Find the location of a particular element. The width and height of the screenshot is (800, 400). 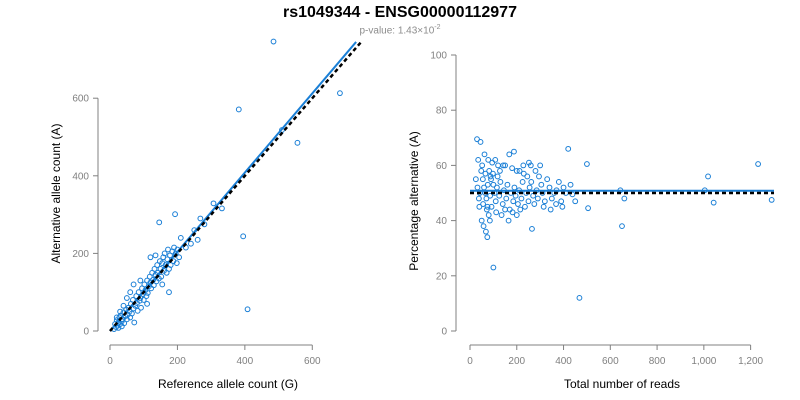

y-tick-label: 20 is located at coordinates (442, 276).